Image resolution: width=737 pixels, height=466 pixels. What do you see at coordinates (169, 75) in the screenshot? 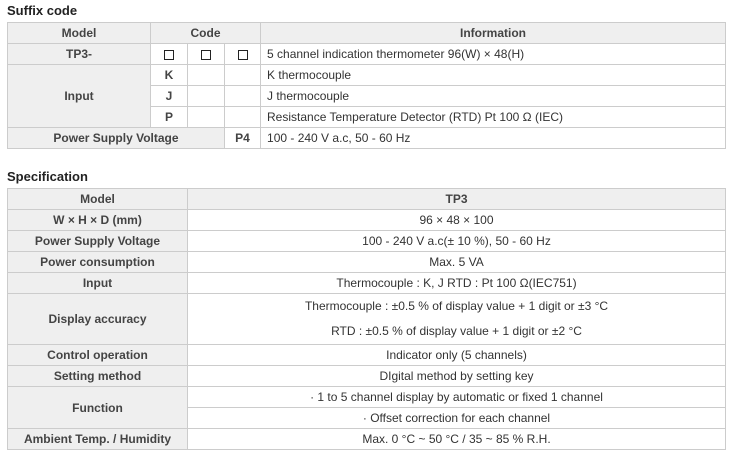
I see `code-cell: K` at bounding box center [169, 75].